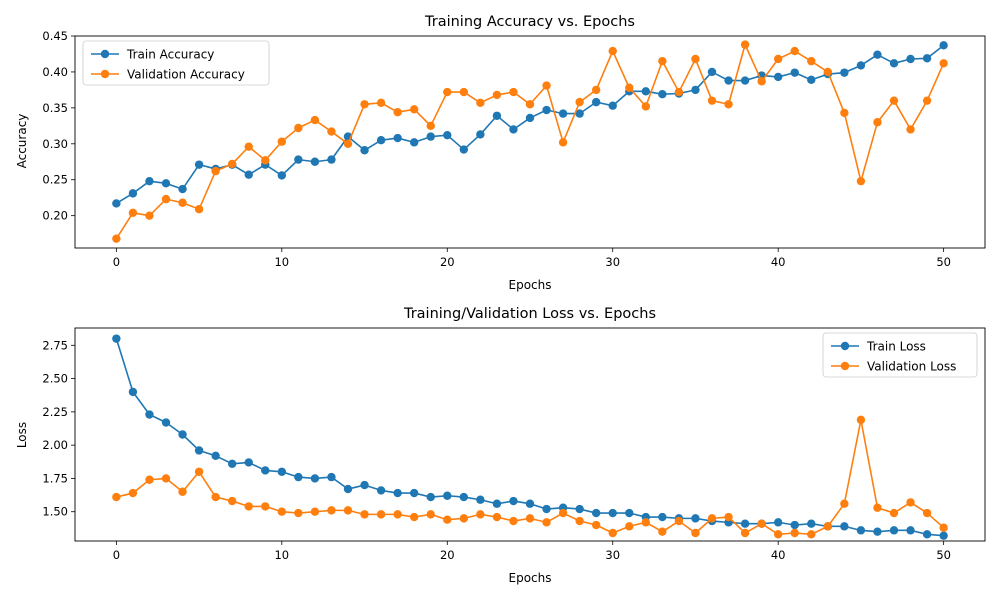 Image resolution: width=1000 pixels, height=604 pixels. What do you see at coordinates (186, 75) in the screenshot?
I see `accuracy-legend-label: Validation Accuracy` at bounding box center [186, 75].